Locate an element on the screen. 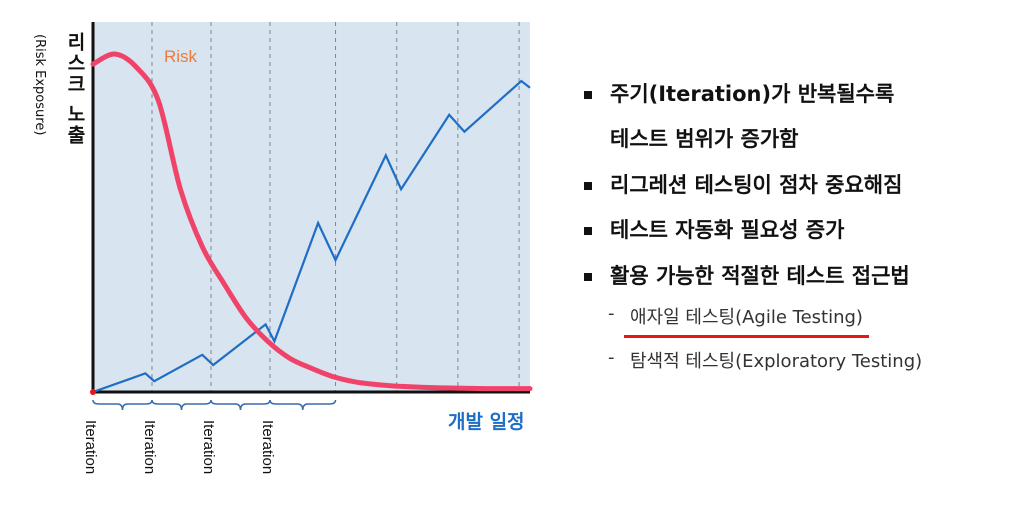 This screenshot has height=511, width=1019. bullet-text: 활용 가능한 적절한 테스트 접근법 is located at coordinates (760, 275).